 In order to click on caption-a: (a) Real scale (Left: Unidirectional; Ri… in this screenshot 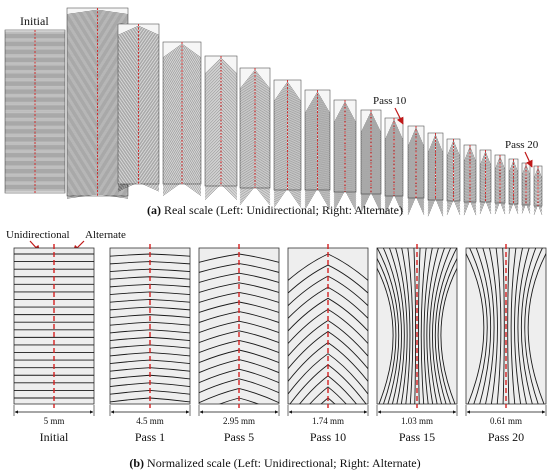, I will do `click(275, 210)`.